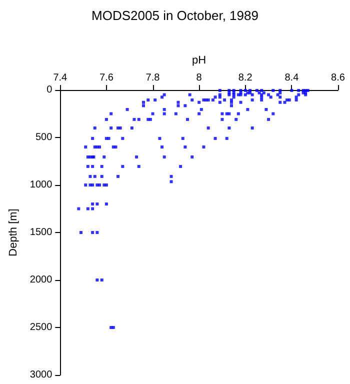 The height and width of the screenshot is (384, 350). What do you see at coordinates (338, 78) in the screenshot?
I see `x-tick-label: 8.6` at bounding box center [338, 78].